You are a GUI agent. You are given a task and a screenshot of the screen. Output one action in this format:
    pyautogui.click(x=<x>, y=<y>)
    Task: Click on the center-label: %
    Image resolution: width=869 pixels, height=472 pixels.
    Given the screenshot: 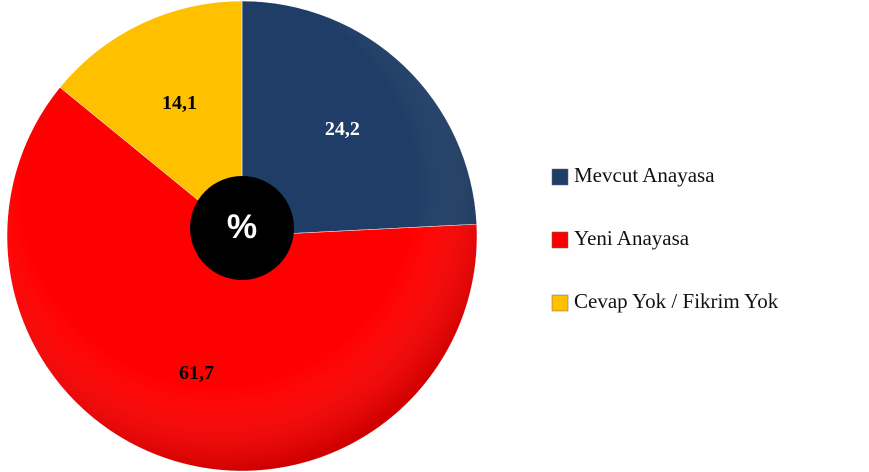 What is the action you would take?
    pyautogui.click(x=242, y=227)
    